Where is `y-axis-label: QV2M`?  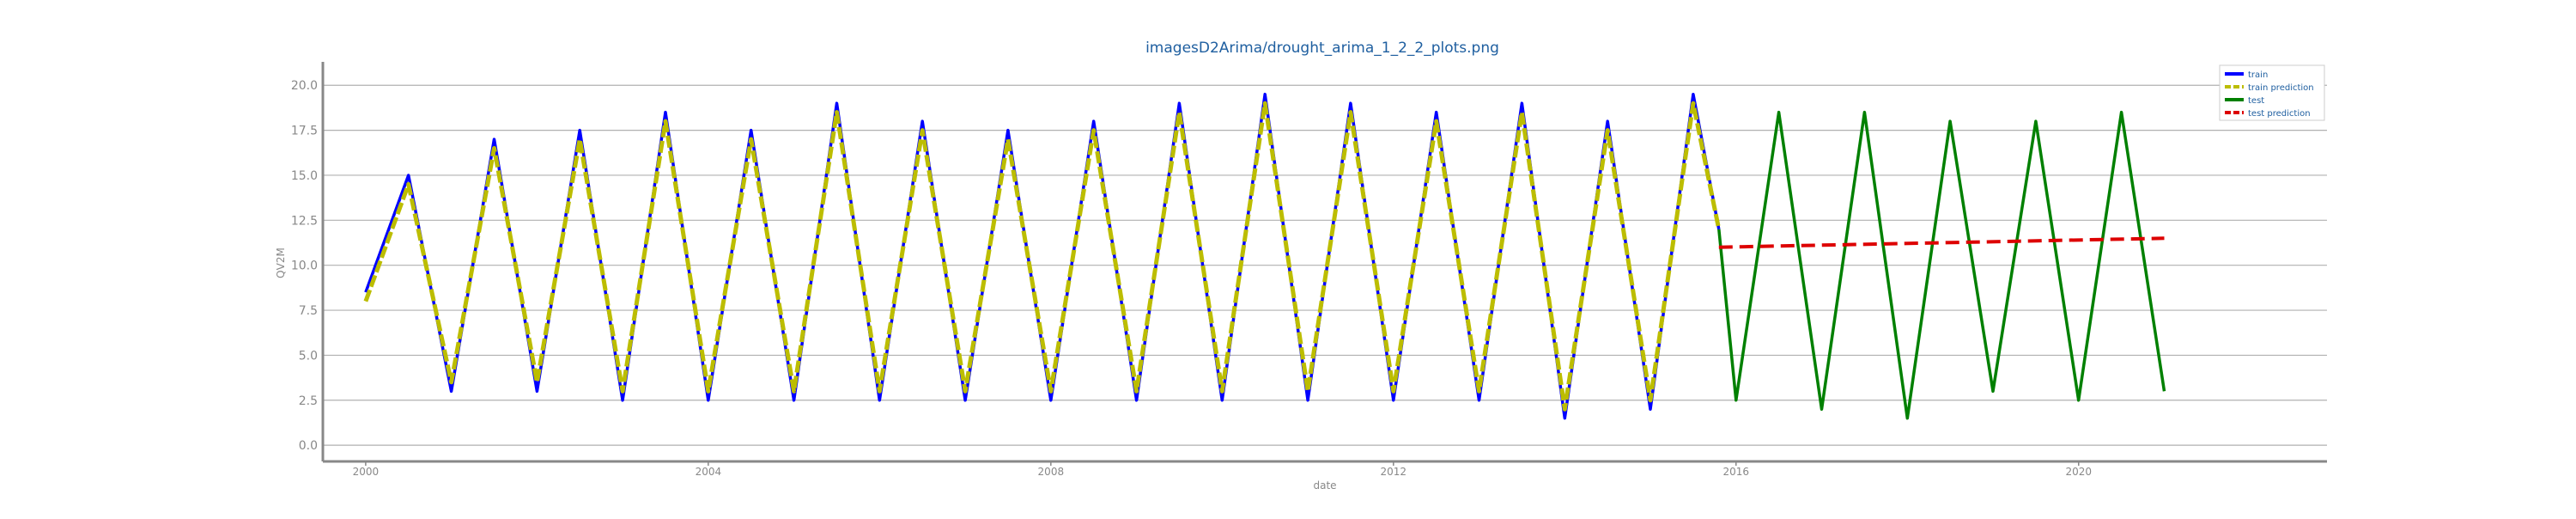
y-axis-label: QV2M is located at coordinates (281, 262).